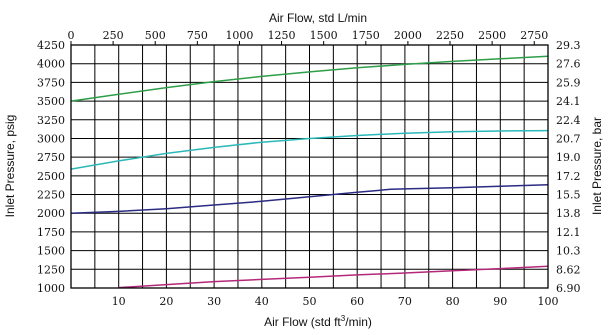 The image size is (610, 335). Describe the element at coordinates (568, 64) in the screenshot. I see `right-tick-label: 27.6` at that location.